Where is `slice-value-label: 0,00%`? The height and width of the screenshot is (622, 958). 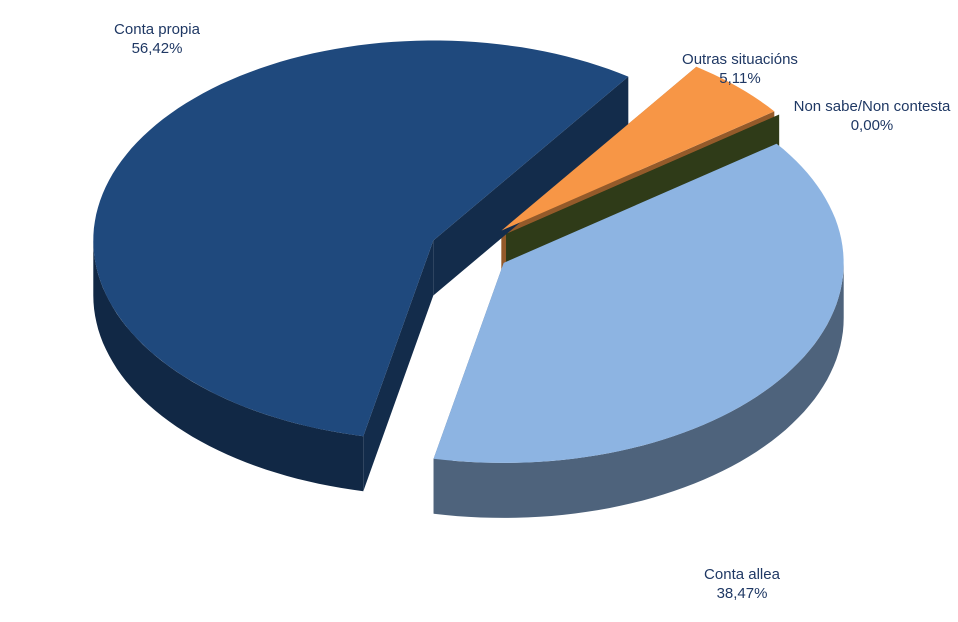 slice-value-label: 0,00% is located at coordinates (872, 125).